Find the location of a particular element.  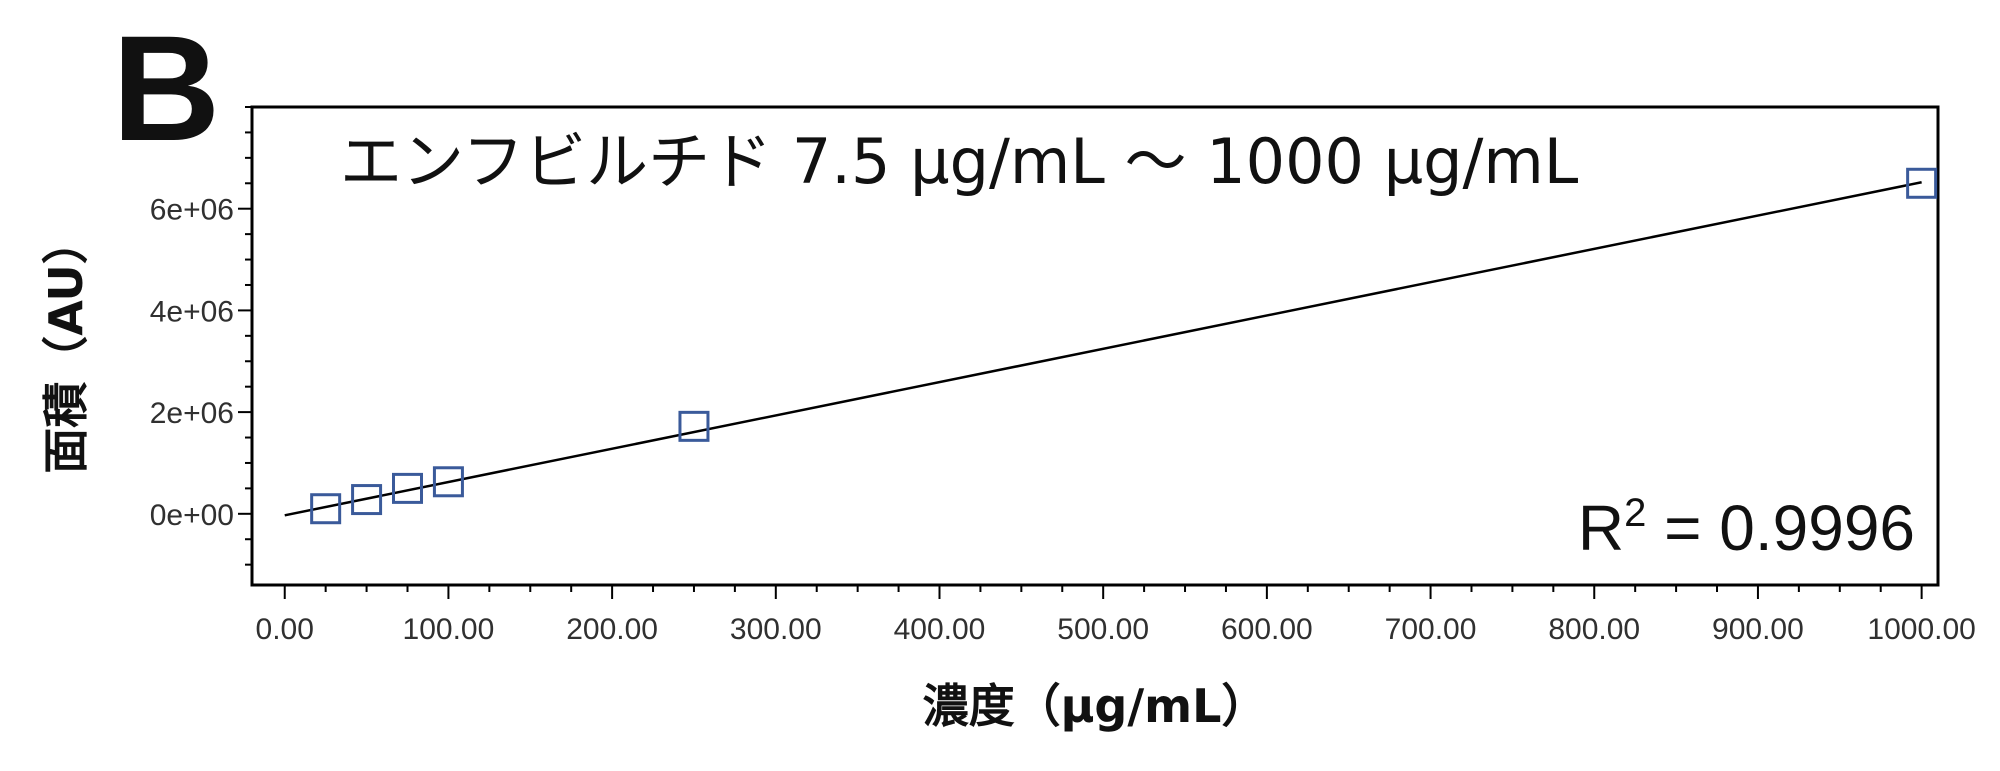

r-squared-superscript: 2 is located at coordinates (1635, 513).